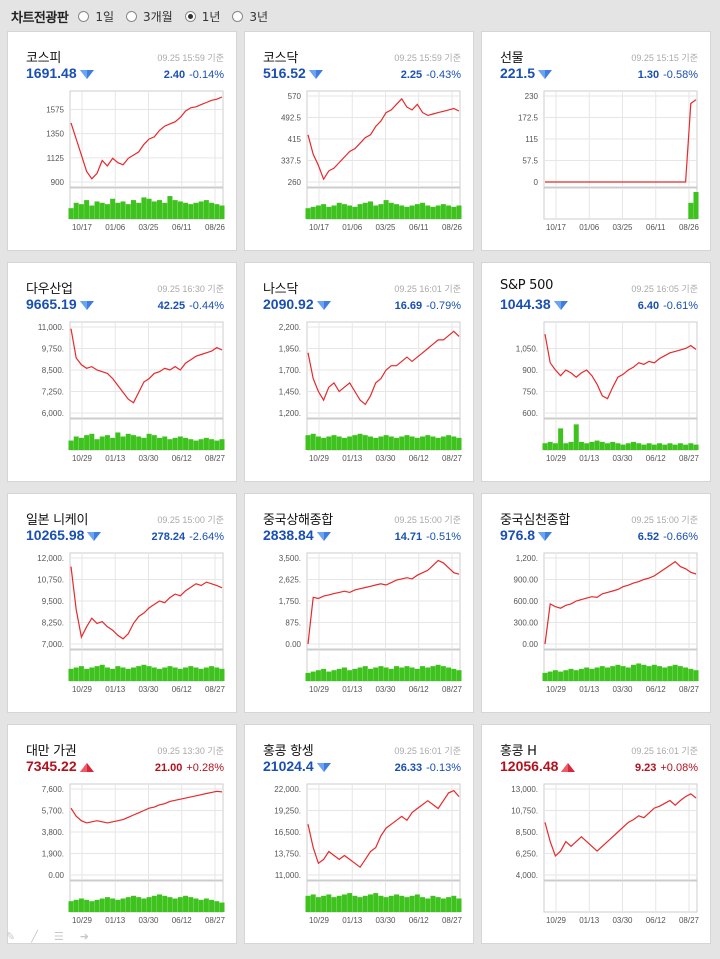 This screenshot has height=959, width=720. Describe the element at coordinates (34, 936) in the screenshot. I see `pencil-icon: ╱` at that location.